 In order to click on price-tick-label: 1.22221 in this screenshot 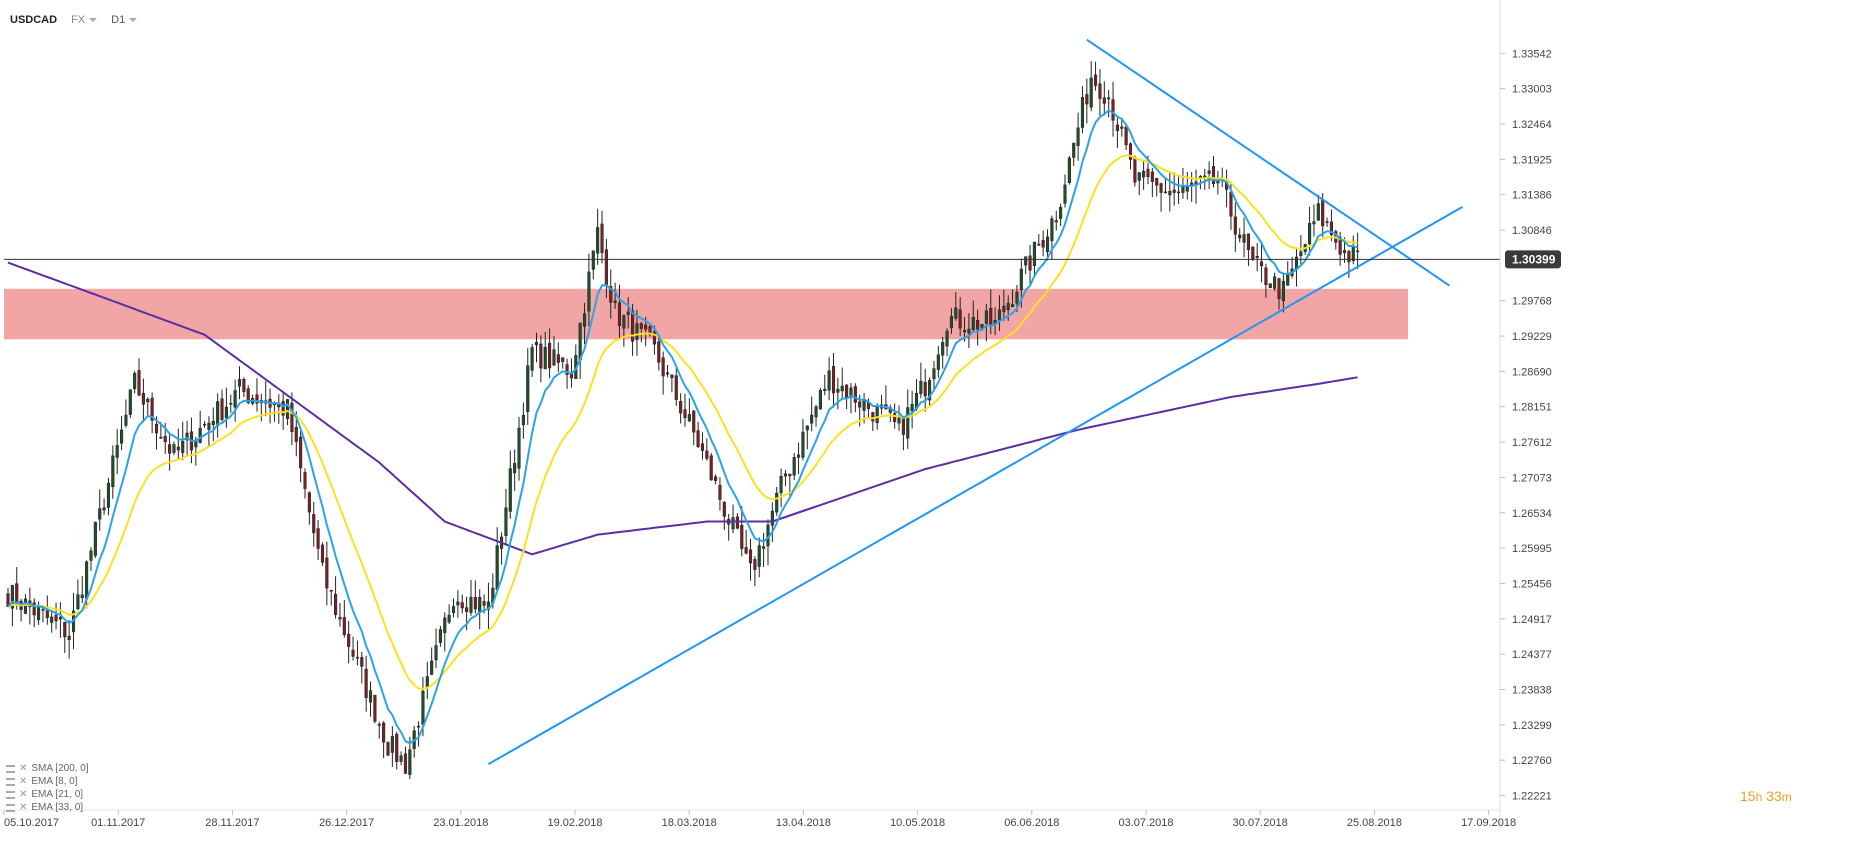, I will do `click(1532, 797)`.